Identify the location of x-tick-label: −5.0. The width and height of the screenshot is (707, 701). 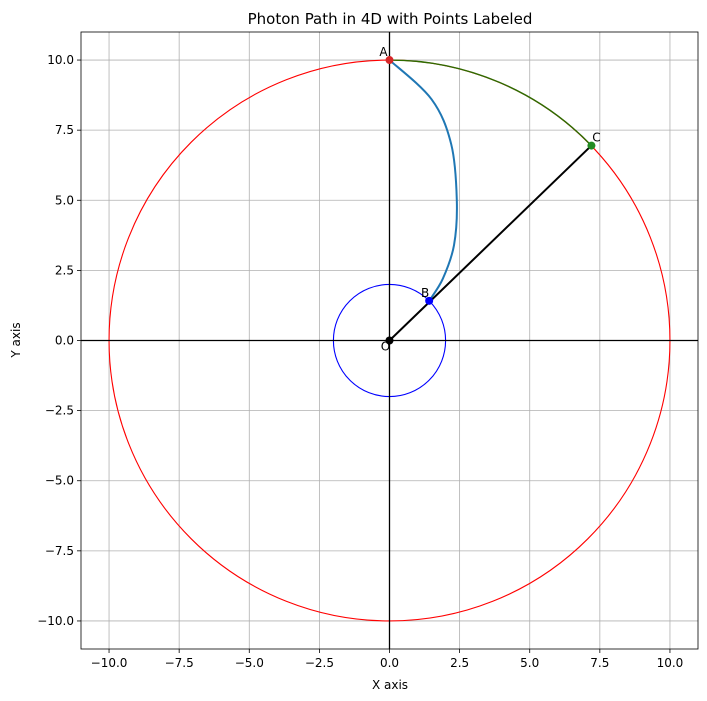
(249, 663).